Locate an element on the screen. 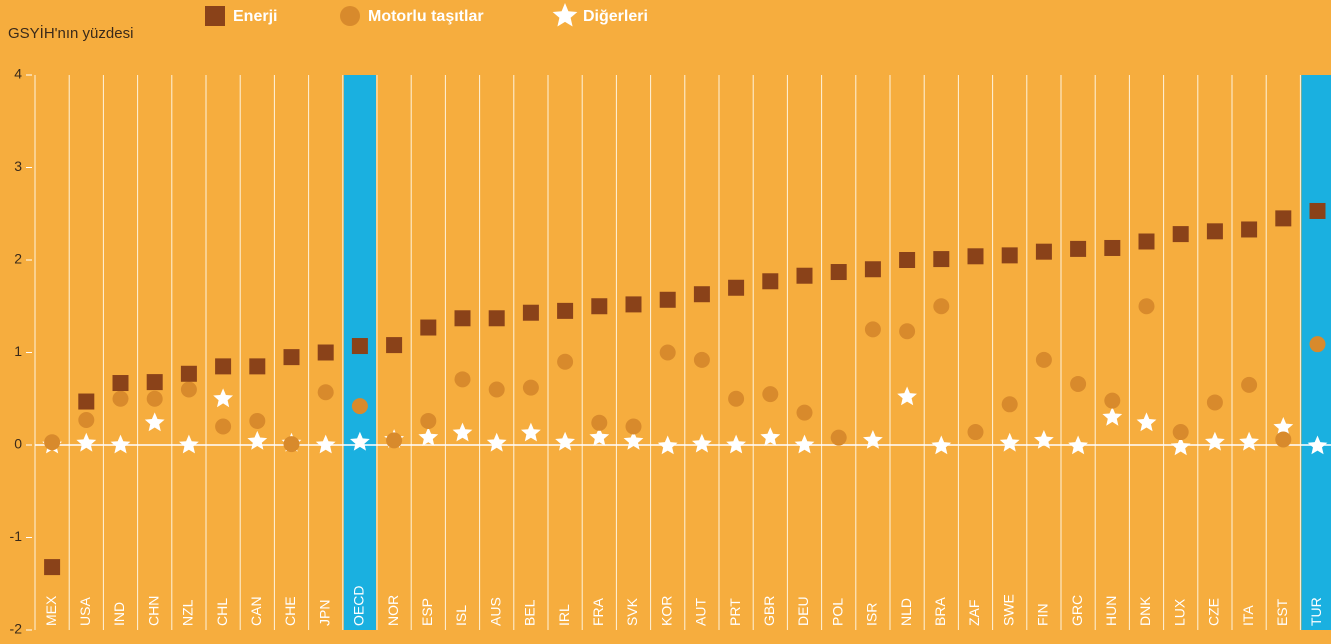 This screenshot has height=644, width=1331. y-tick-label: 1 is located at coordinates (18, 351).